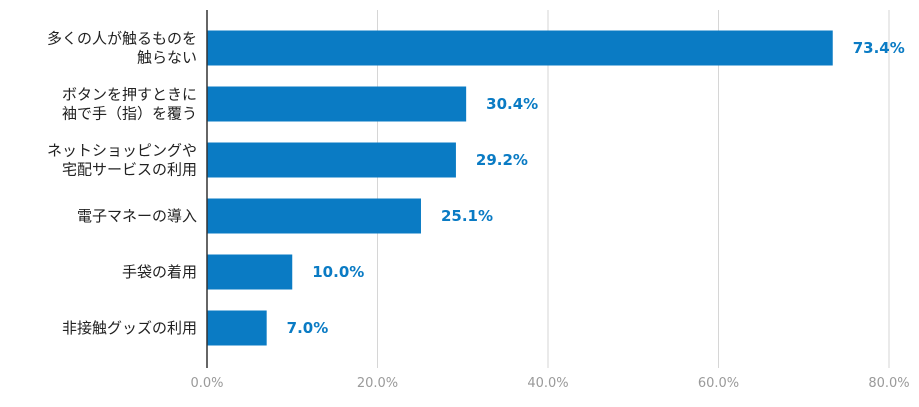 This screenshot has width=919, height=407. What do you see at coordinates (338, 272) in the screenshot?
I see `data-label: 10.0%` at bounding box center [338, 272].